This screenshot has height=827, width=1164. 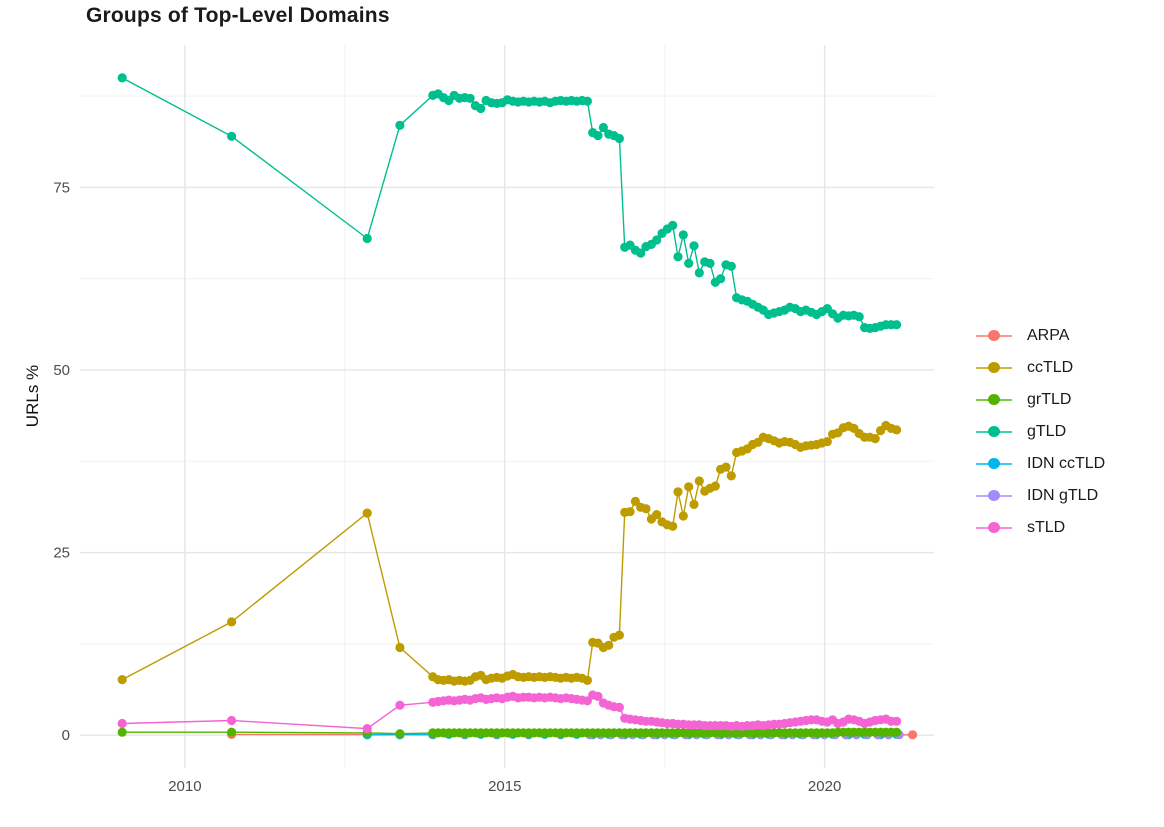 I want to click on legend-label: ARPA, so click(x=1048, y=335).